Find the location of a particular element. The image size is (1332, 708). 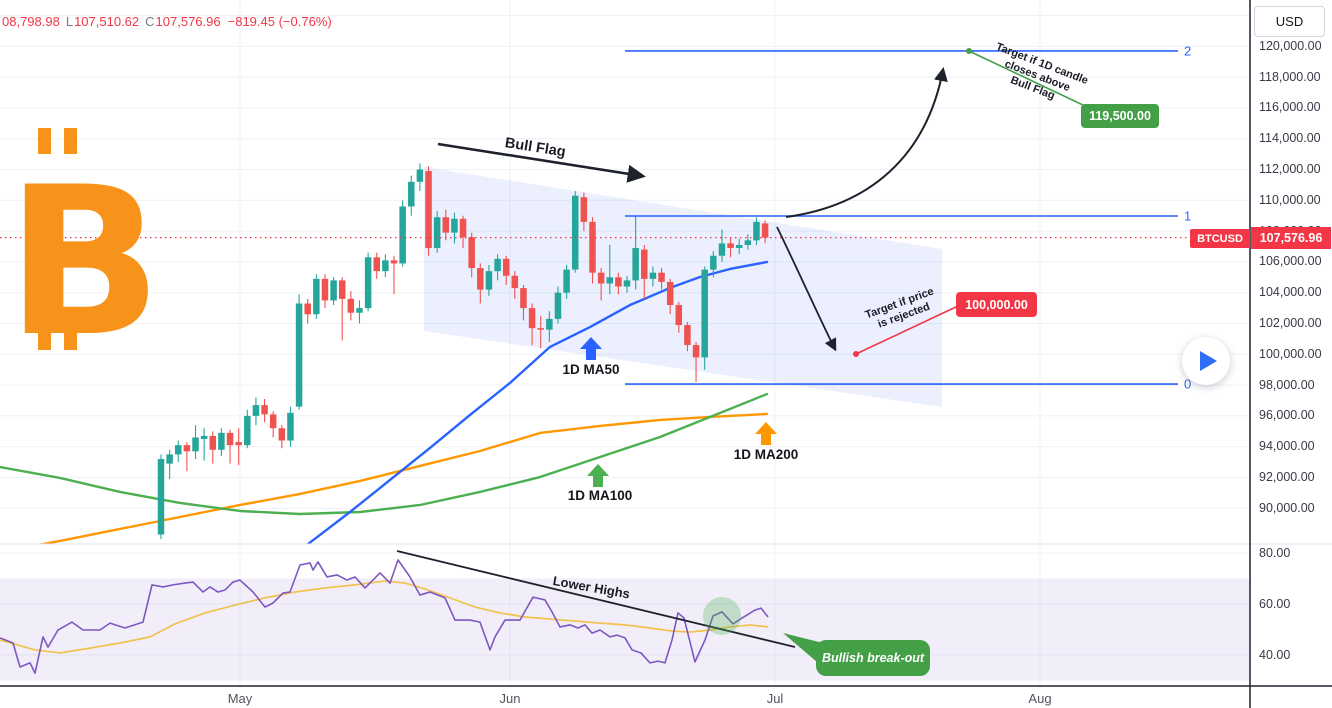

bitcoin-logo: B is located at coordinates (84, 248).